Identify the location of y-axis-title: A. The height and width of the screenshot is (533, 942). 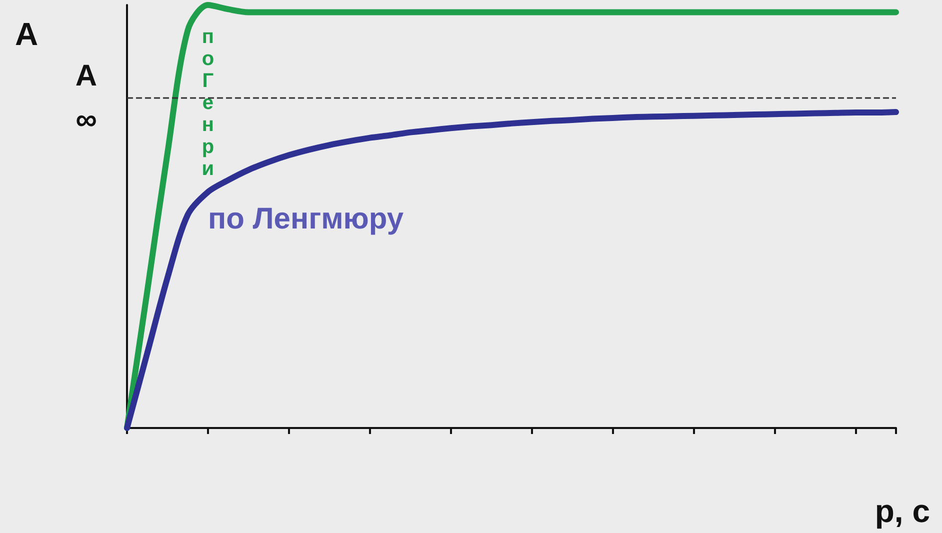
(26, 34).